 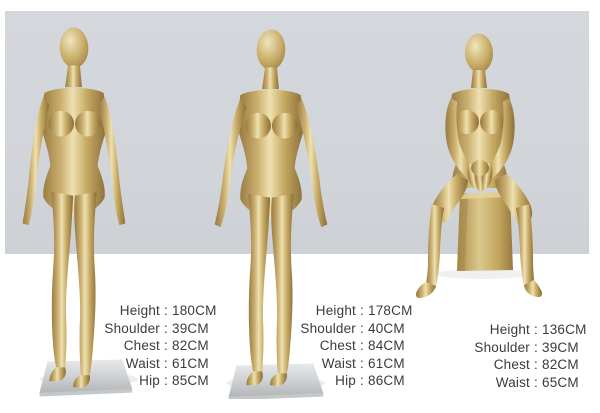 What do you see at coordinates (386, 346) in the screenshot?
I see `spec-value: 84CM` at bounding box center [386, 346].